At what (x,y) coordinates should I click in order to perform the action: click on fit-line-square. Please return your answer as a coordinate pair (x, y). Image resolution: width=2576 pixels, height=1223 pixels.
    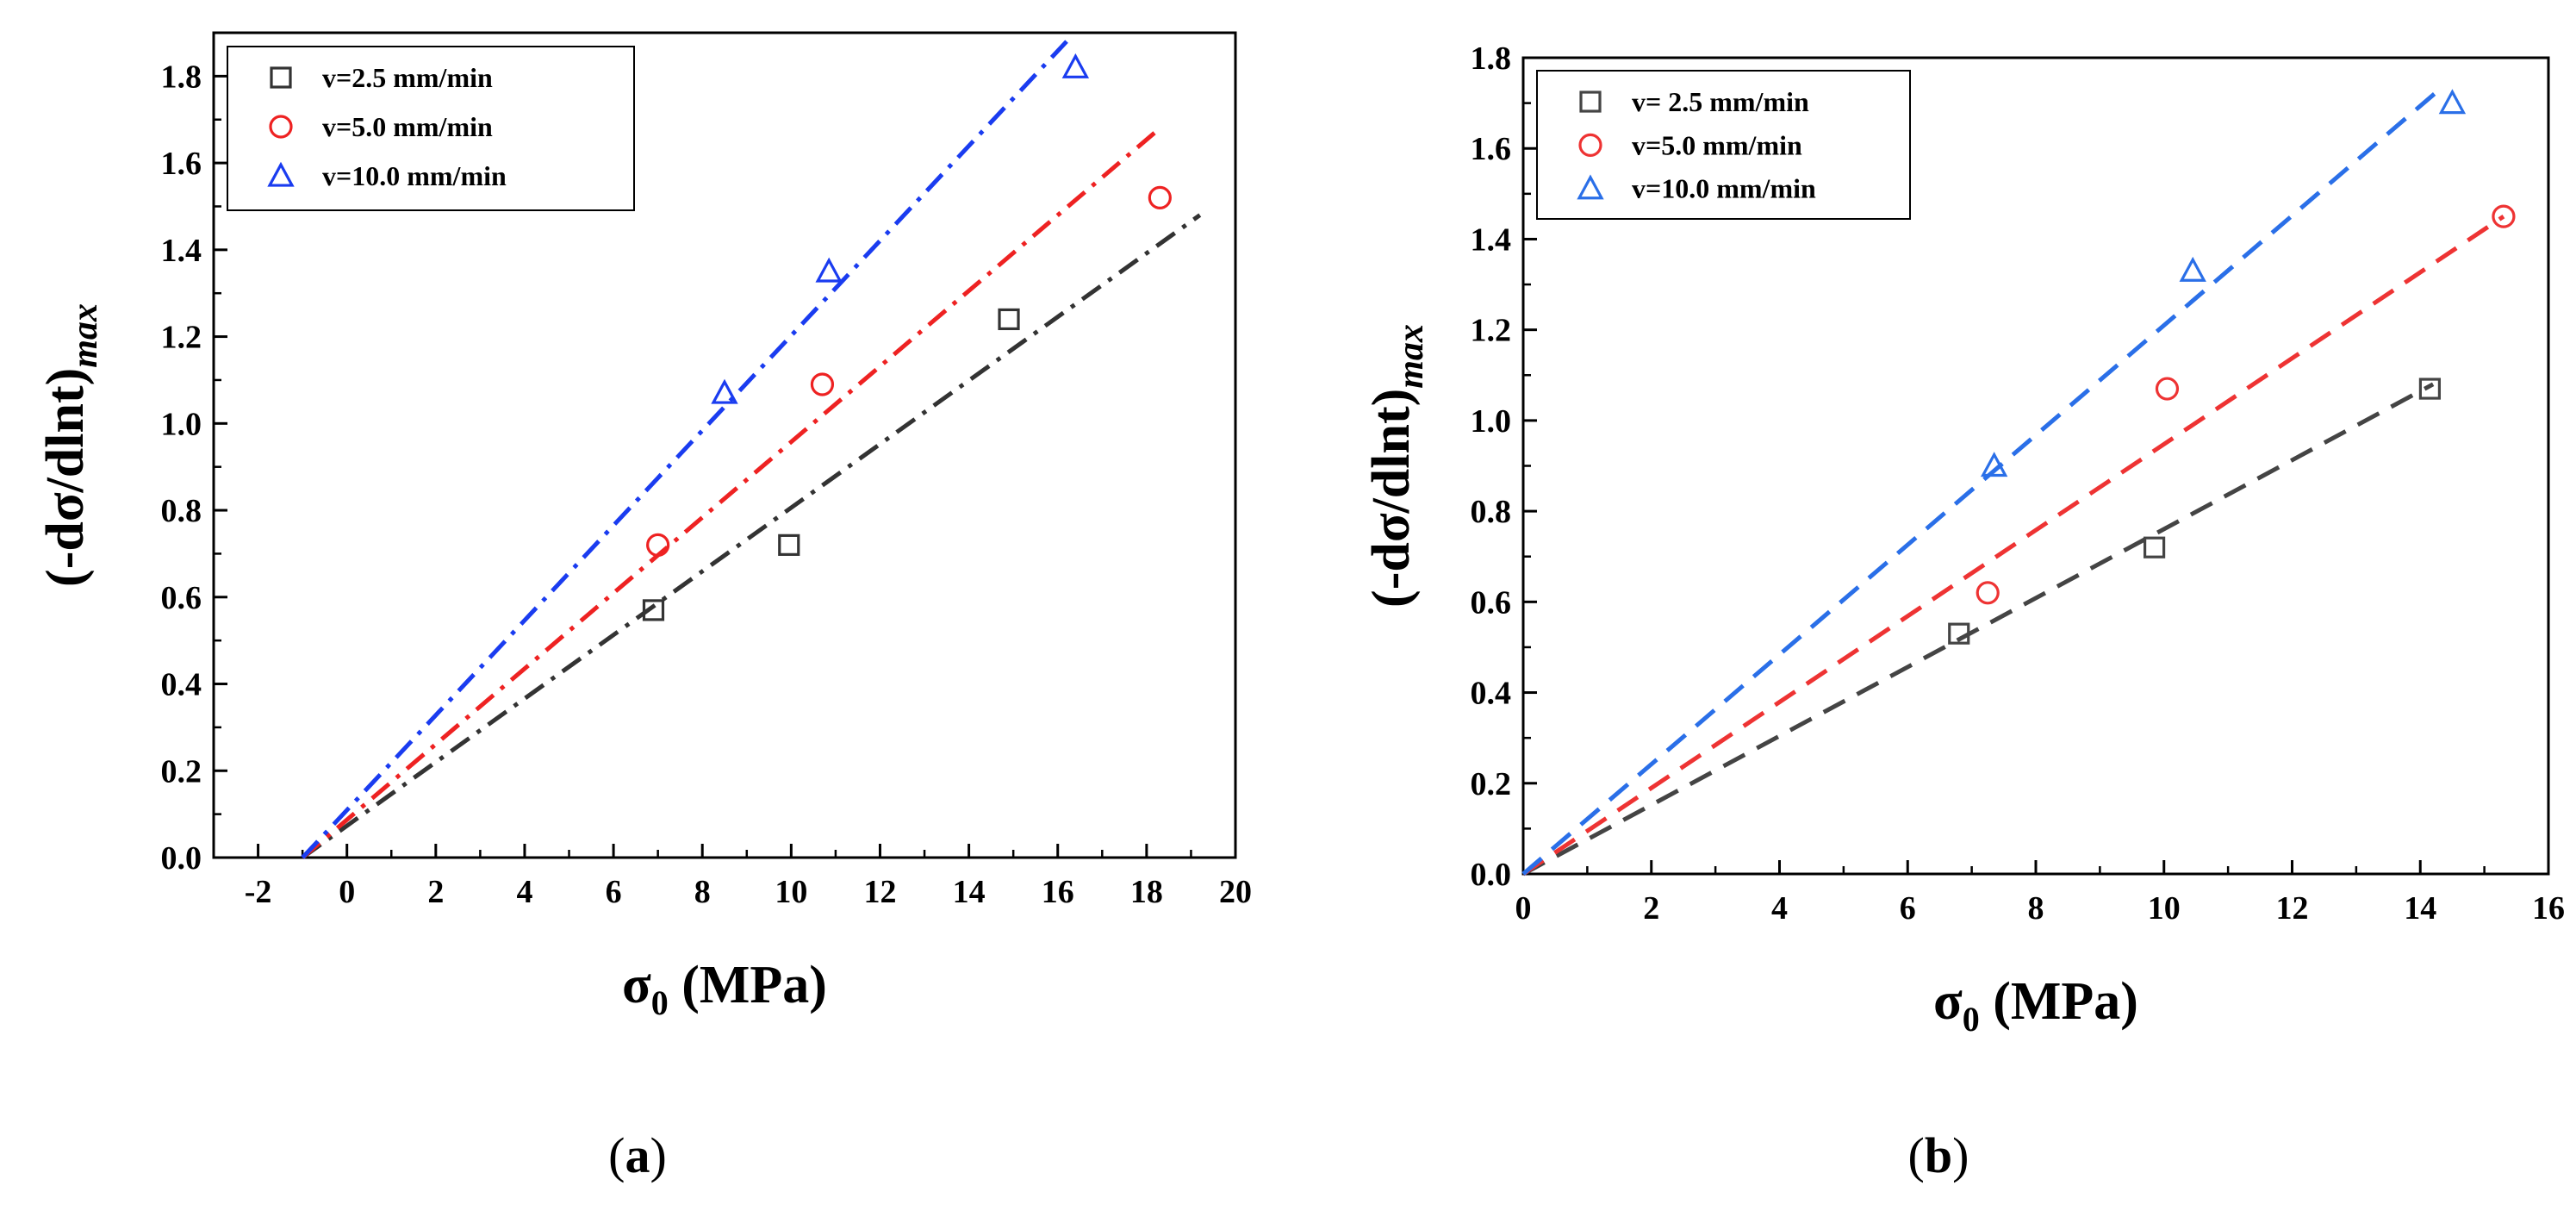
    Looking at the image, I should click on (1978, 629).